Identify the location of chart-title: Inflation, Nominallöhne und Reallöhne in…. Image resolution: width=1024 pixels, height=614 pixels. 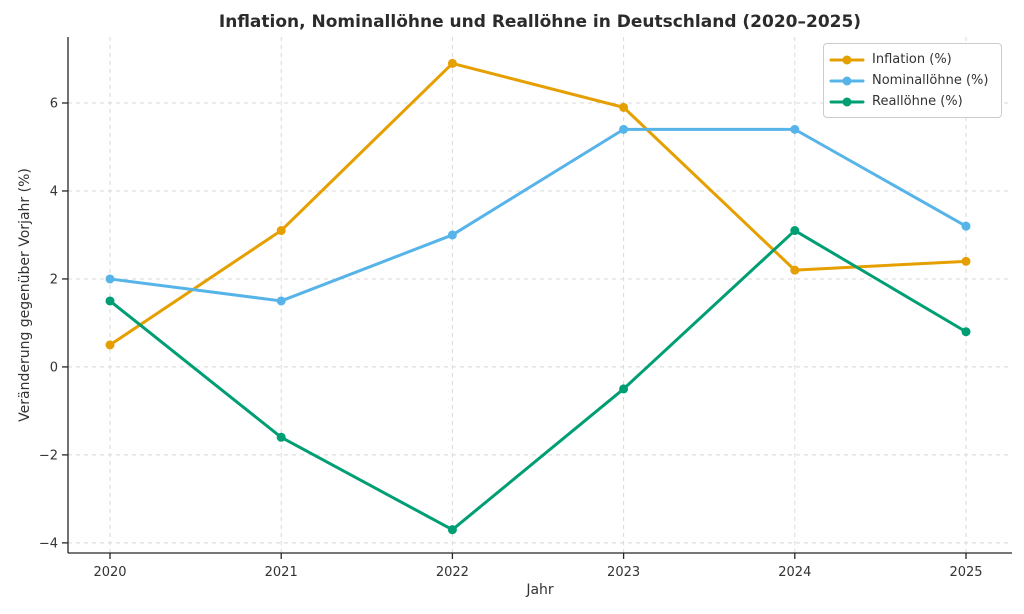
(540, 22).